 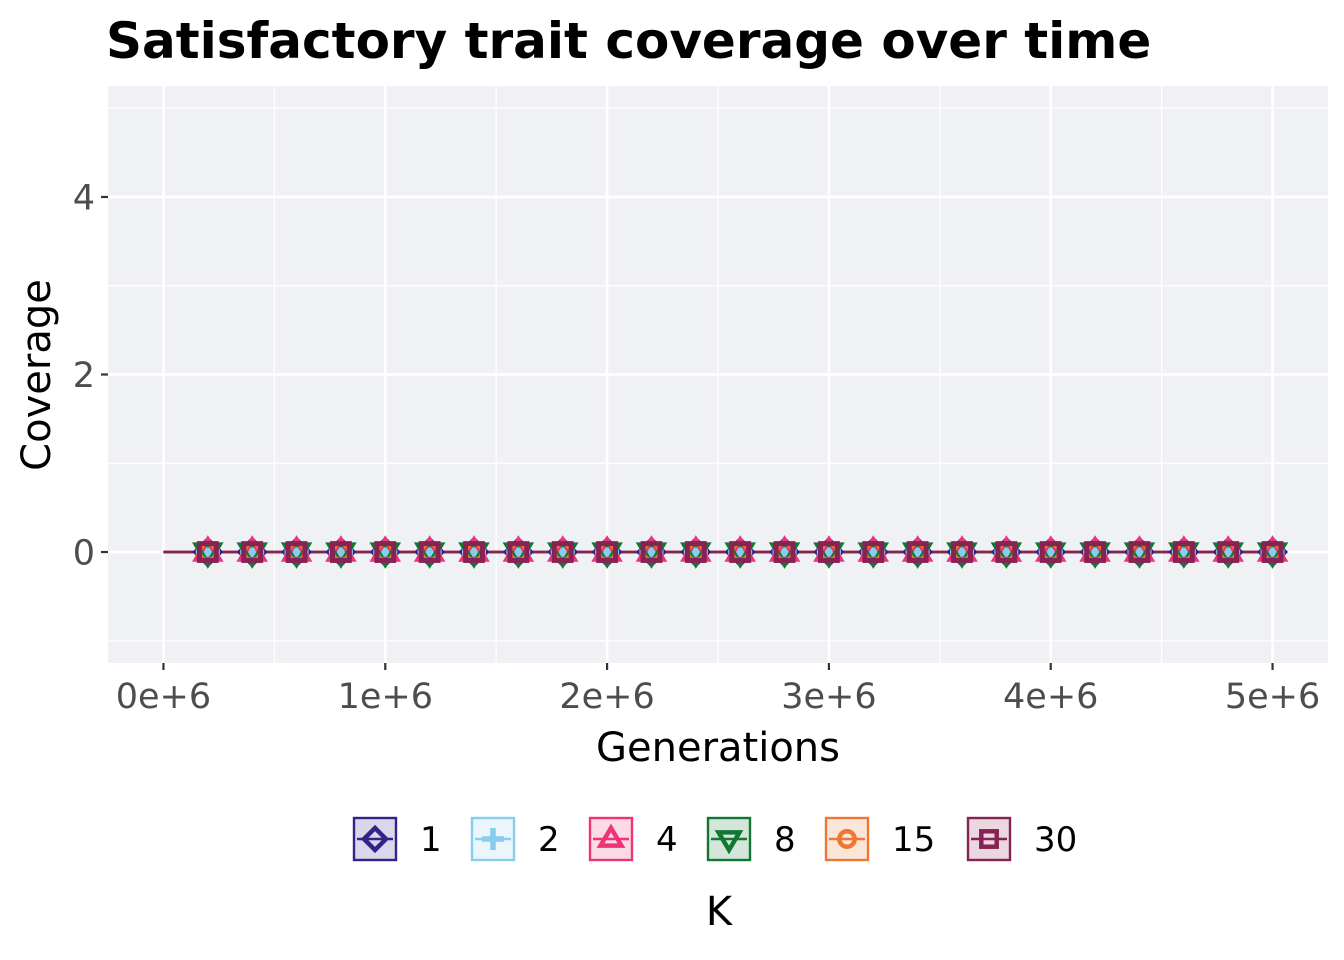 I want to click on y-axis: 0 2 4, so click(x=90, y=376).